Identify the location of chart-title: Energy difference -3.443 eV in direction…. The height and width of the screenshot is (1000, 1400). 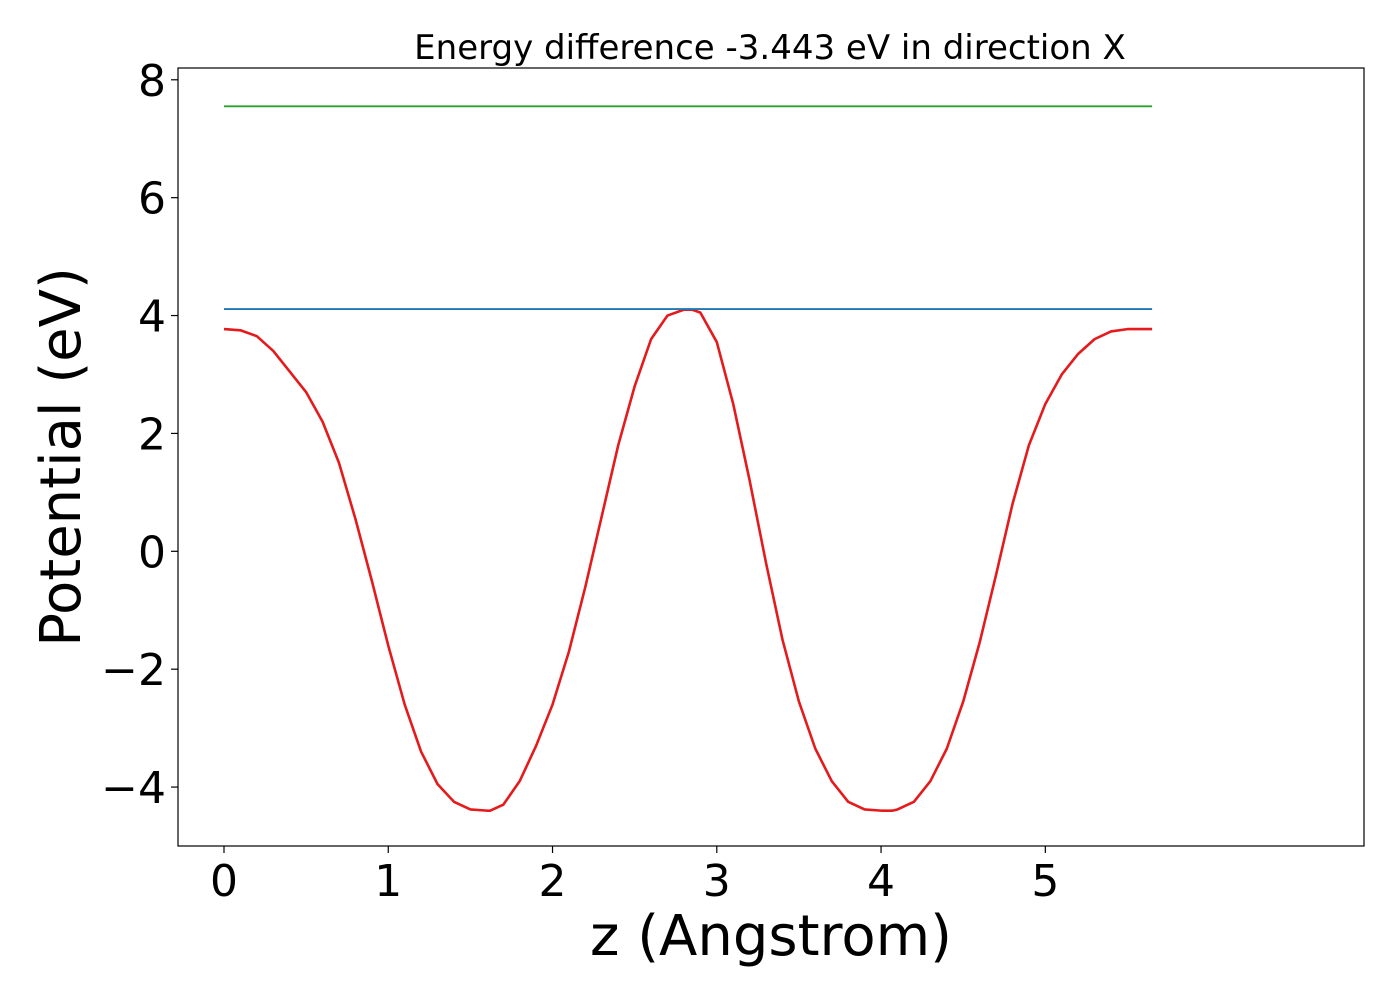
(770, 48).